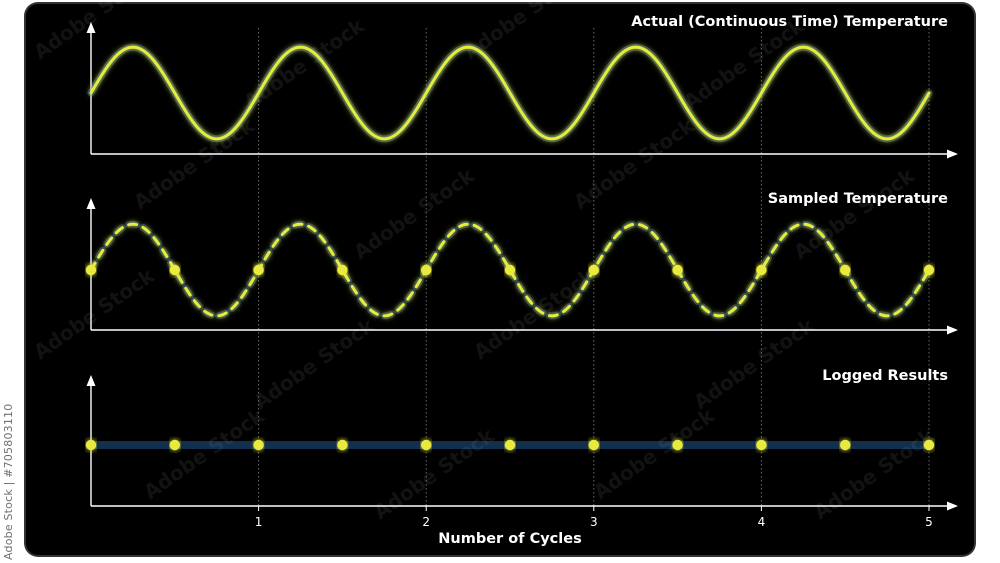  I want to click on series-sampled-temperature, so click(510, 270).